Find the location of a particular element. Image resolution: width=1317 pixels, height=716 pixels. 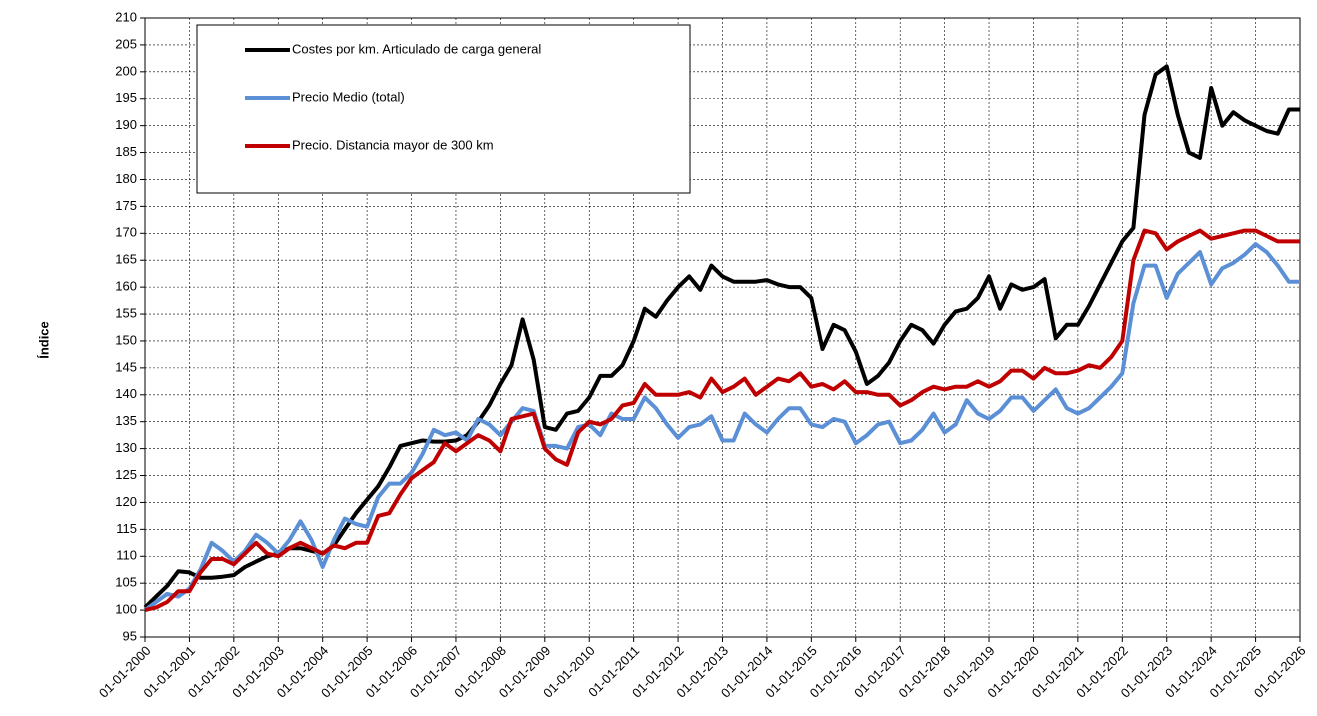

y-tick-label: 115 is located at coordinates (126, 528).